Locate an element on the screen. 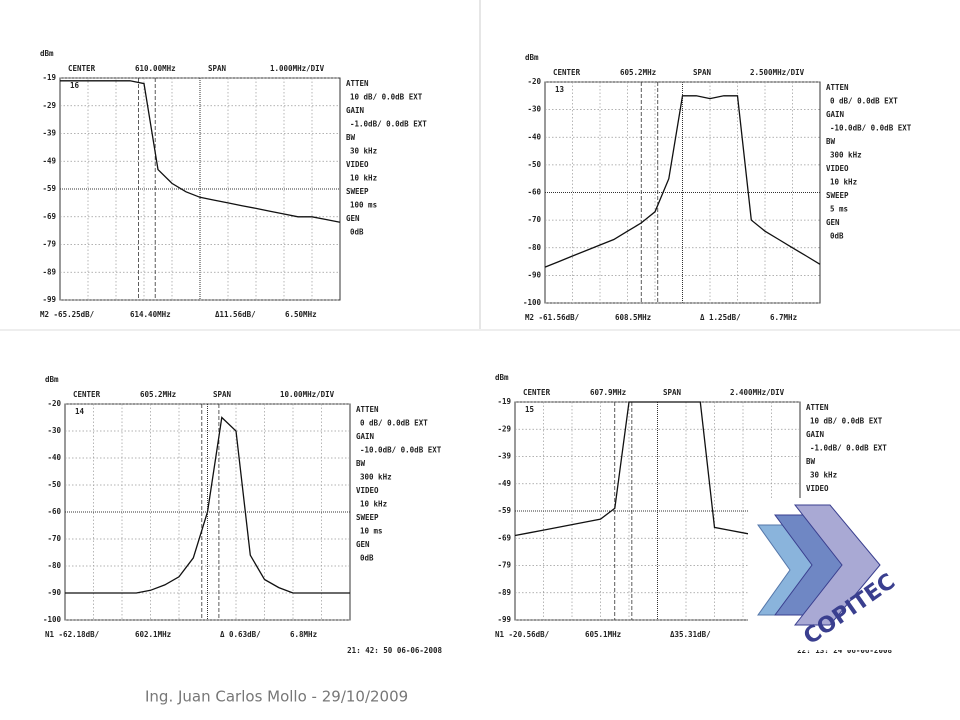 This screenshot has height=720, width=960. timestamp: 22: 13: 24 06-06-2008 is located at coordinates (844, 650).